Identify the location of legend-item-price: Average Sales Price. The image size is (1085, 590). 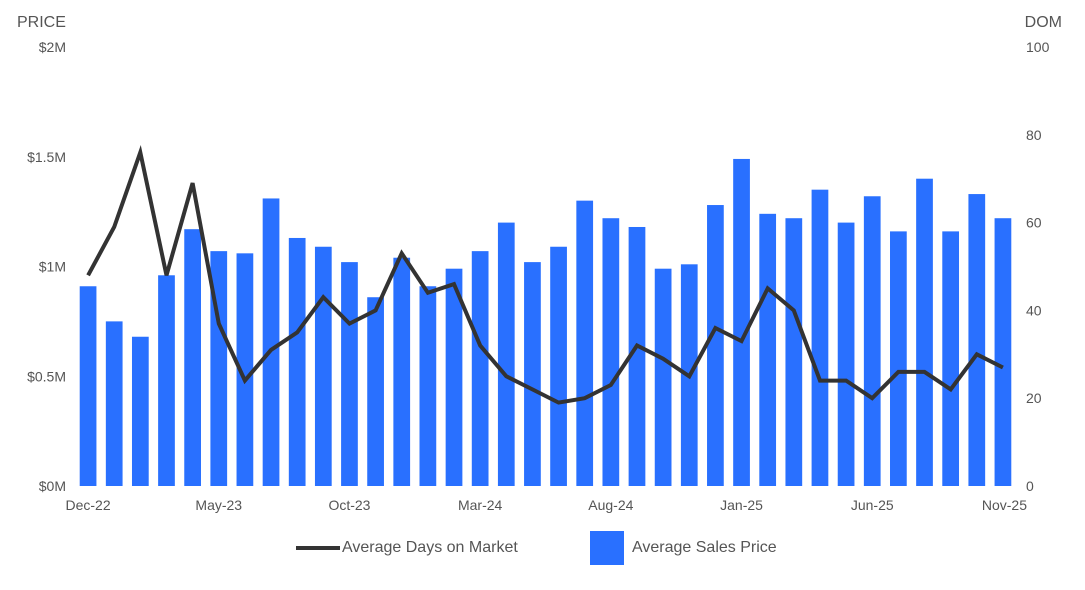
(683, 548).